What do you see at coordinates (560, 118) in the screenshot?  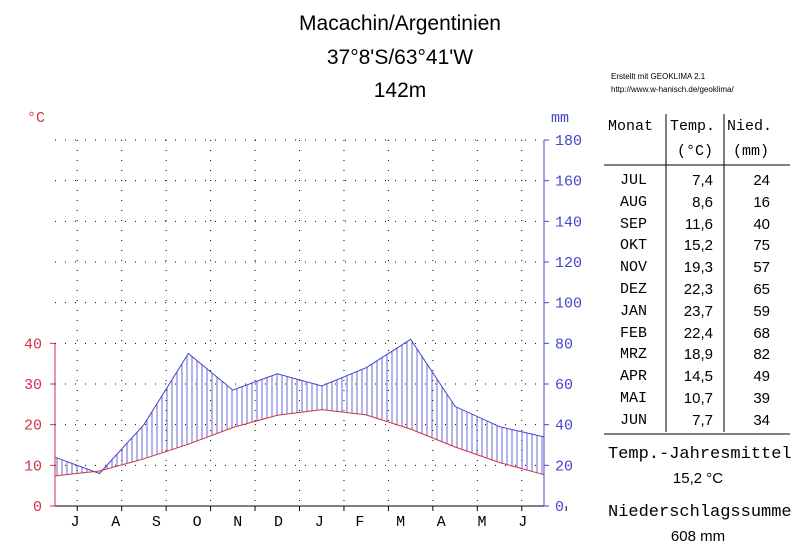 I see `precip-axis-unit: mm` at bounding box center [560, 118].